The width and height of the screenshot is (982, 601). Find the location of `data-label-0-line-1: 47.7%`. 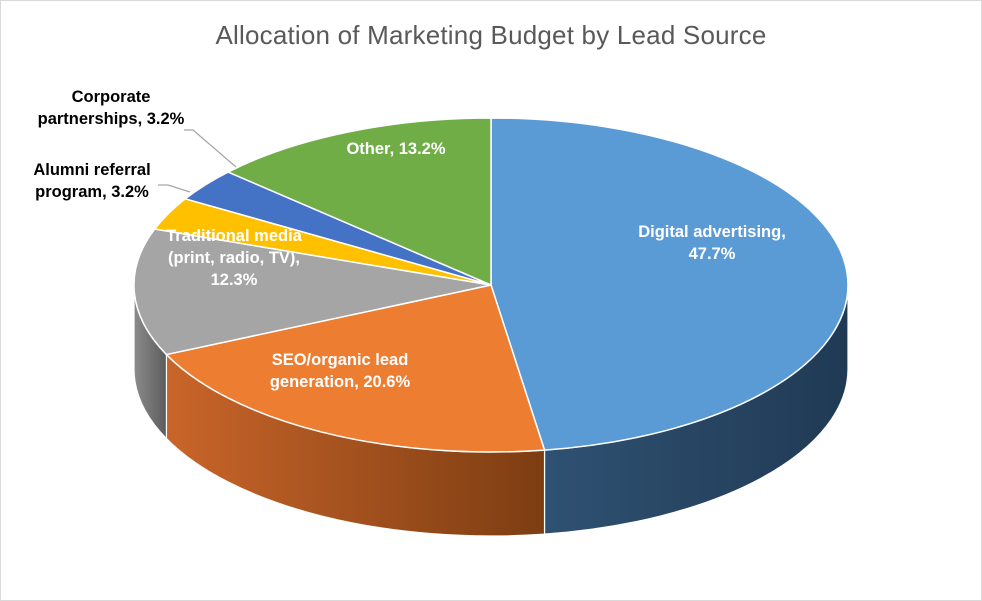

data-label-0-line-1: 47.7% is located at coordinates (712, 254).